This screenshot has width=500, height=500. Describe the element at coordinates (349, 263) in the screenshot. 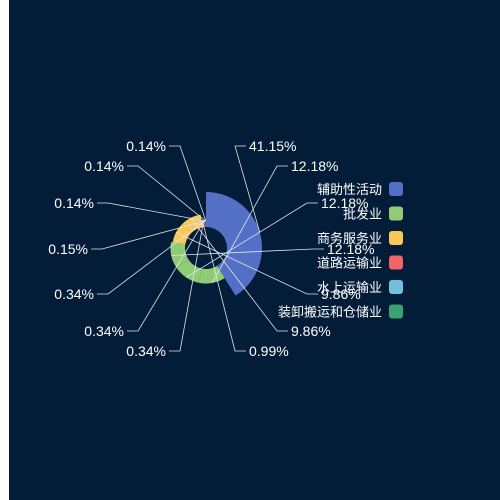

I see `legend-label-4: 道路运输业` at that location.